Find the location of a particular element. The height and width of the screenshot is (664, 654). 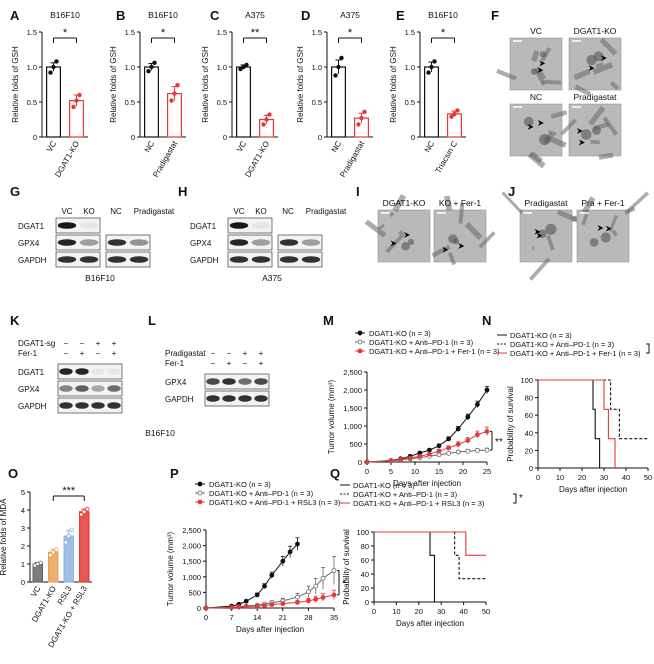

panel-letter-k: K is located at coordinates (15, 320).